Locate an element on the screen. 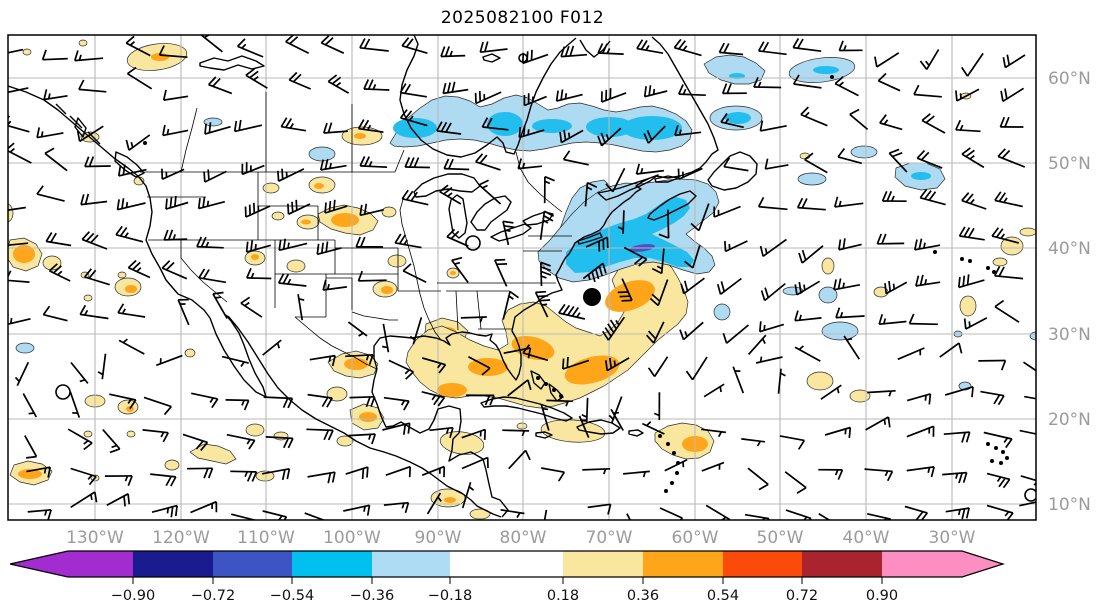  latitude-label: 60°N is located at coordinates (1069, 79).